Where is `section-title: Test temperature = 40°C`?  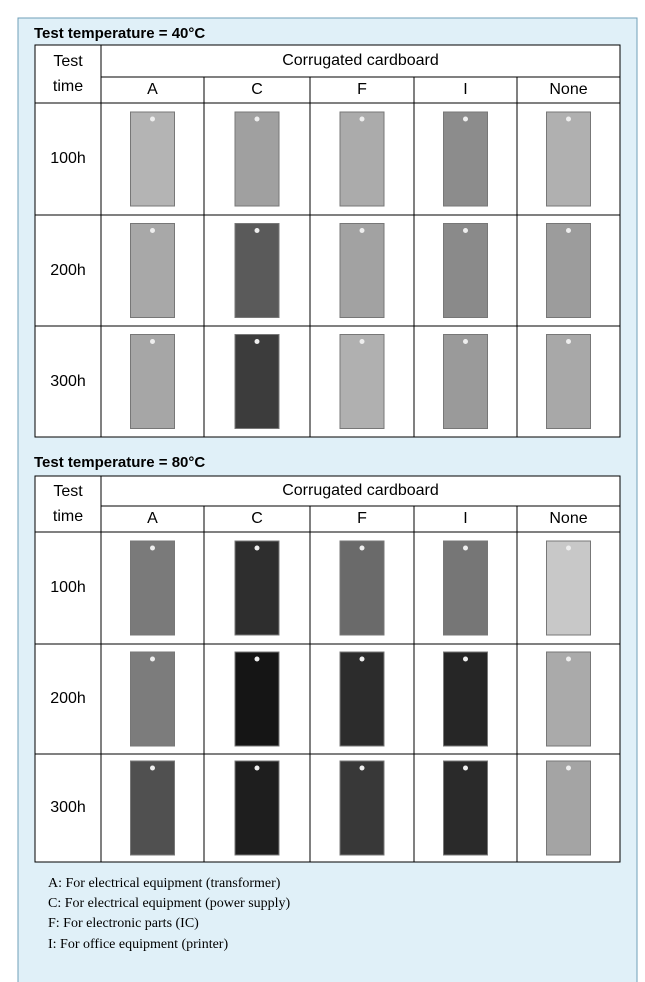
section-title: Test temperature = 40°C is located at coordinates (120, 33).